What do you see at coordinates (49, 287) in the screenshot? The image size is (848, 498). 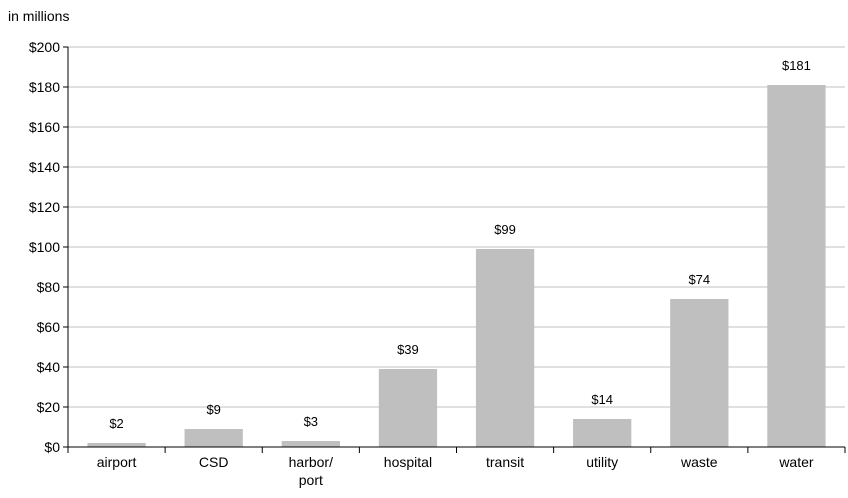 I see `y-tick-label: $80` at bounding box center [49, 287].